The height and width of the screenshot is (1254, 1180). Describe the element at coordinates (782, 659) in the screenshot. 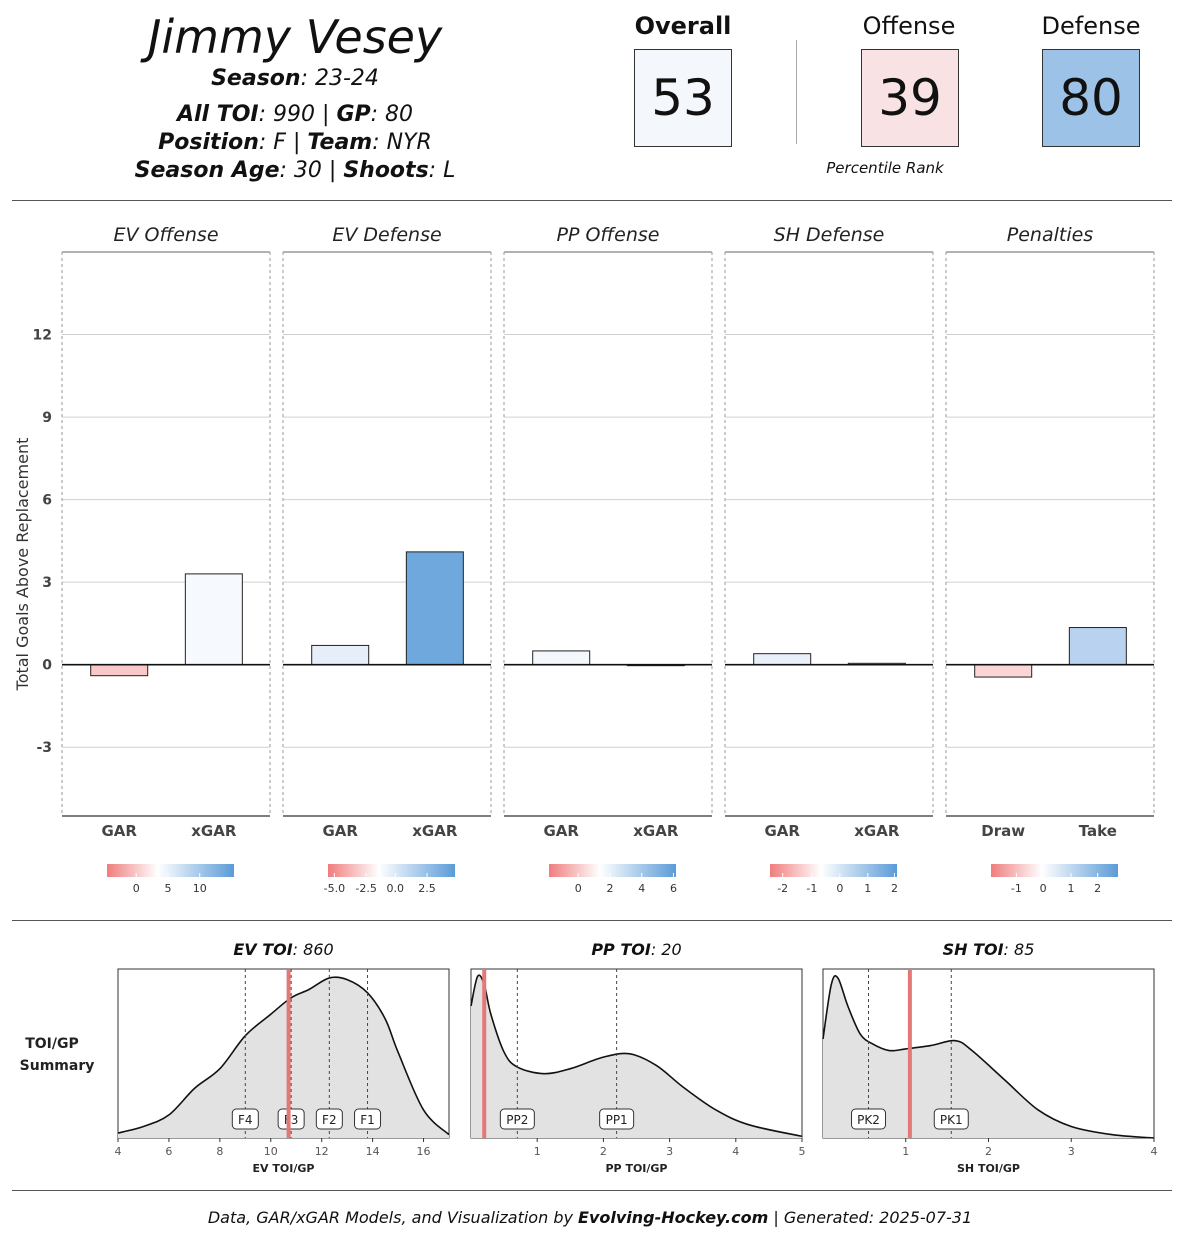

I see `bar-gar` at that location.